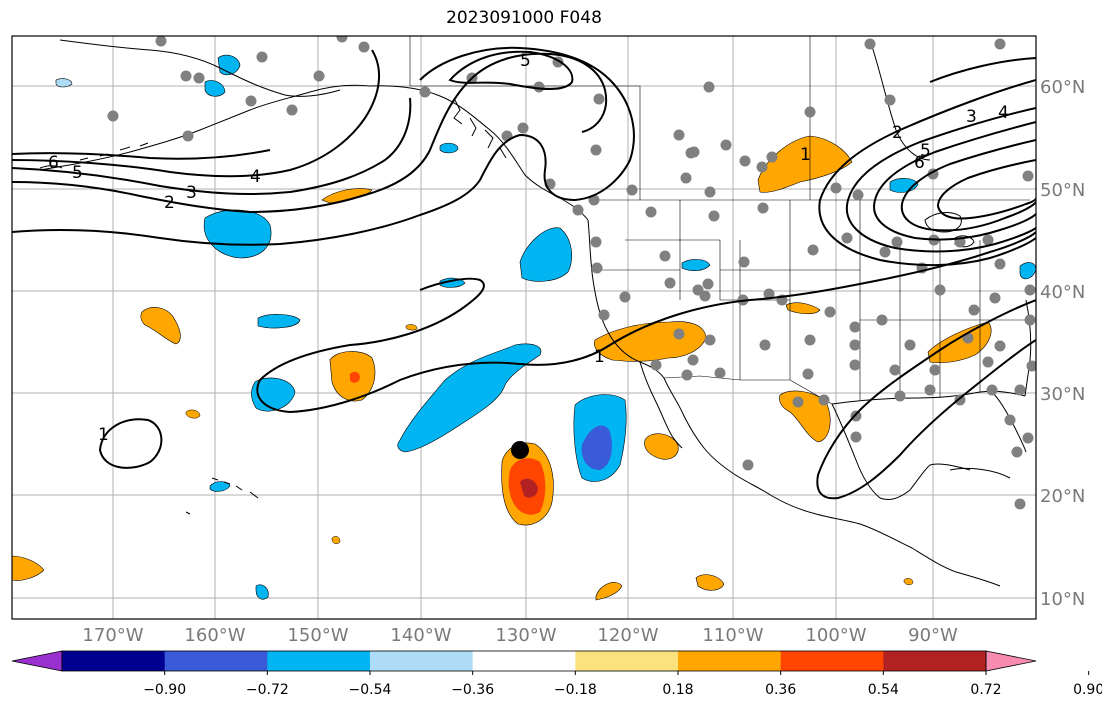  I want to click on longitude-label: 130°W, so click(525, 635).